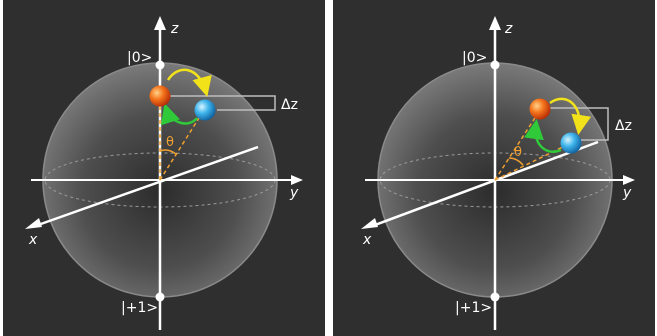 This screenshot has width=657, height=336. Describe the element at coordinates (533, 161) in the screenshot. I see `cone-line-blue` at that location.